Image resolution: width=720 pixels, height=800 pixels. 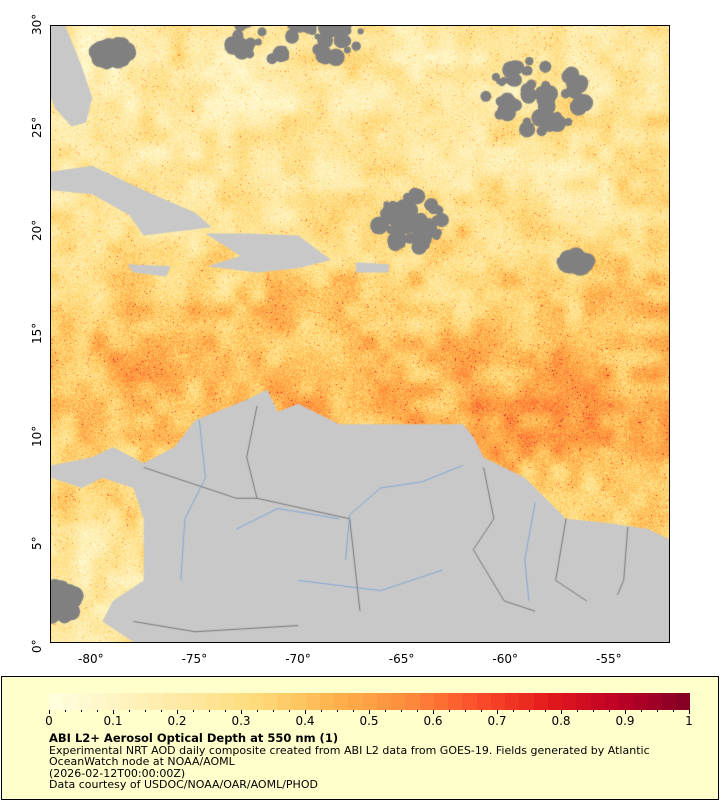 I want to click on lon-tick-label: -60°, so click(x=505, y=659).